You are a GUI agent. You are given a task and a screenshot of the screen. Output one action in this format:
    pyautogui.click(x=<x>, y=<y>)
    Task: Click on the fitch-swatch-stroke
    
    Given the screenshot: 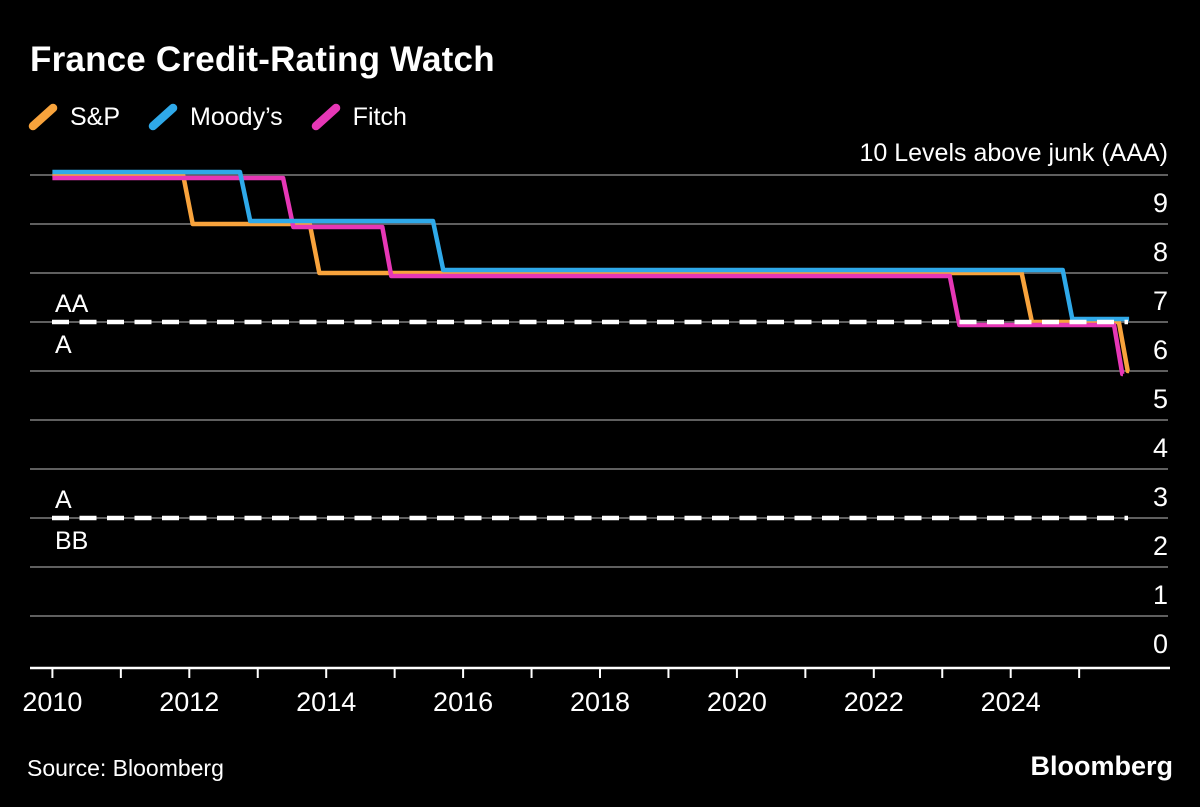 What is the action you would take?
    pyautogui.click(x=325, y=117)
    